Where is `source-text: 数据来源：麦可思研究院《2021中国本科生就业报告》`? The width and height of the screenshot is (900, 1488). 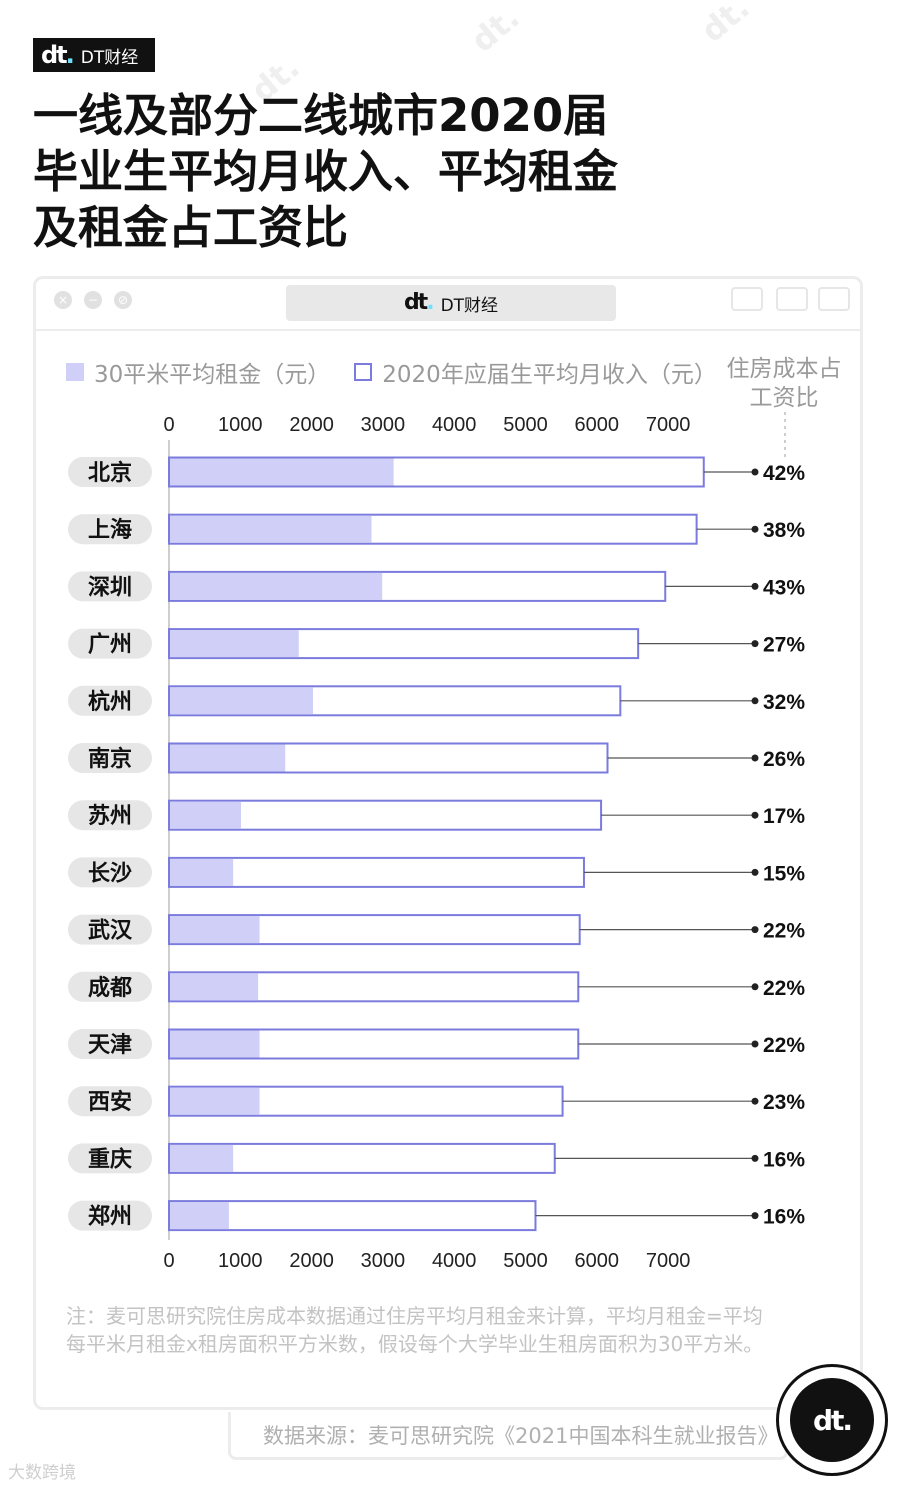
source-text: 数据来源：麦可思研究院《2021中国本科生就业报告》 is located at coordinates (521, 1435).